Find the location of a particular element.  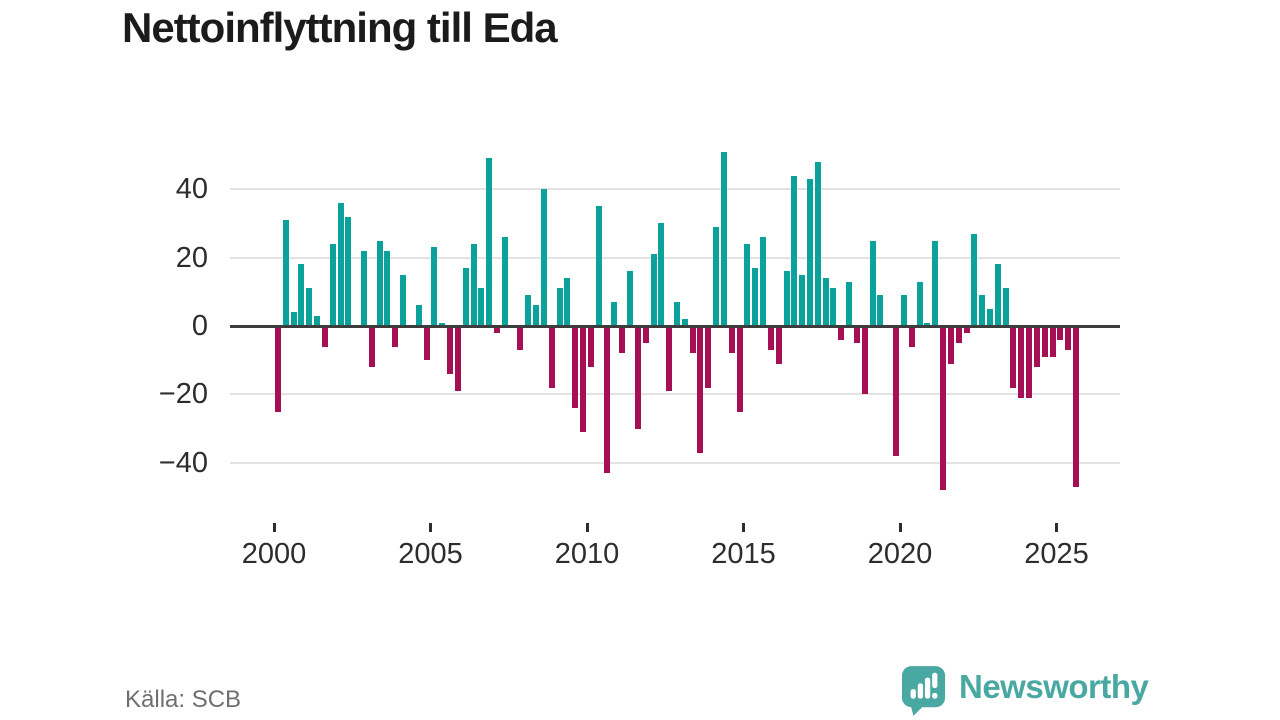

zero-axis-line is located at coordinates (675, 326).